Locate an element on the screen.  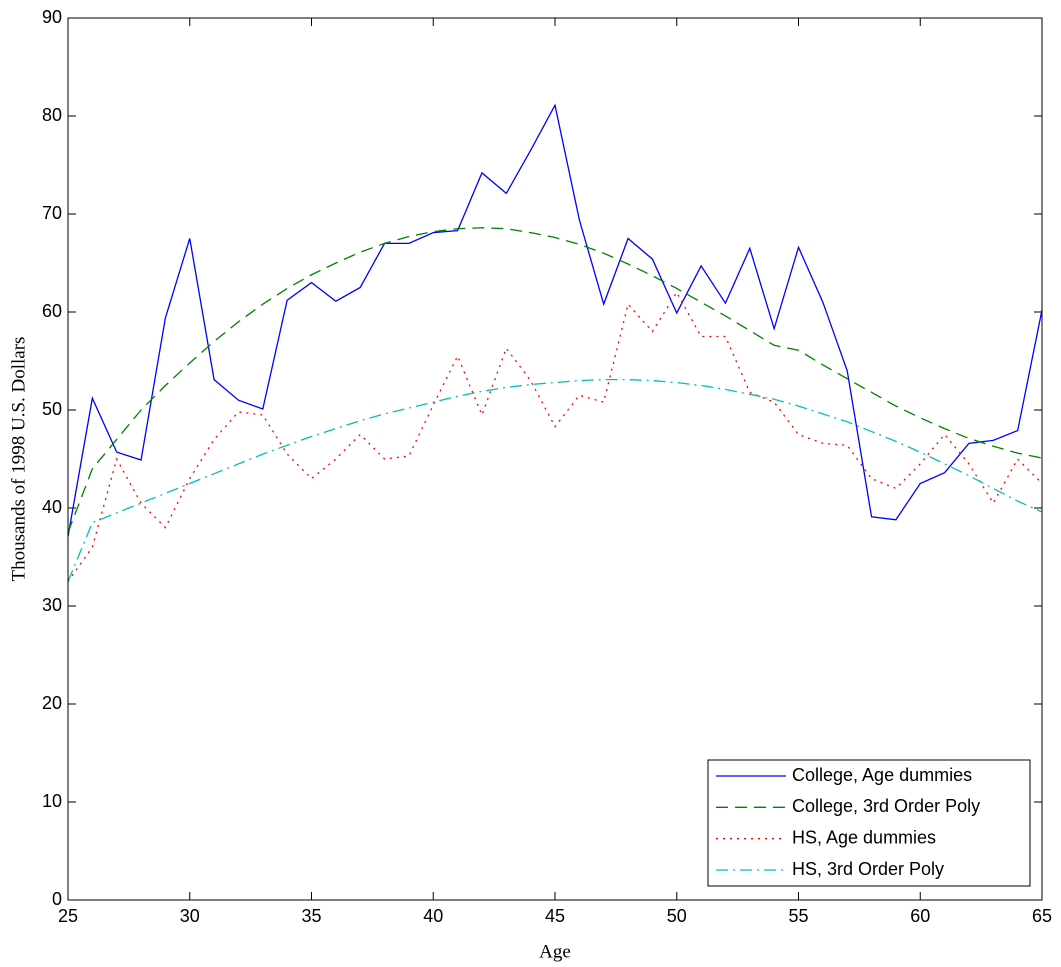
legend-box is located at coordinates (869, 823).